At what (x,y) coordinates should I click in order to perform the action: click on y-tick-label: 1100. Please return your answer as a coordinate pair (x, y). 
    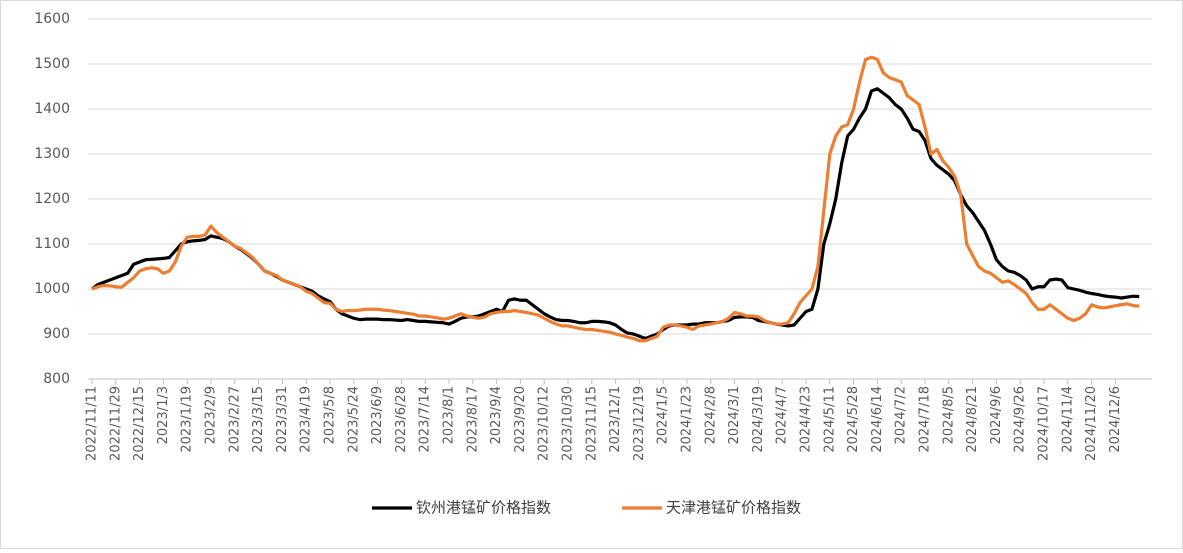
    Looking at the image, I should click on (52, 244).